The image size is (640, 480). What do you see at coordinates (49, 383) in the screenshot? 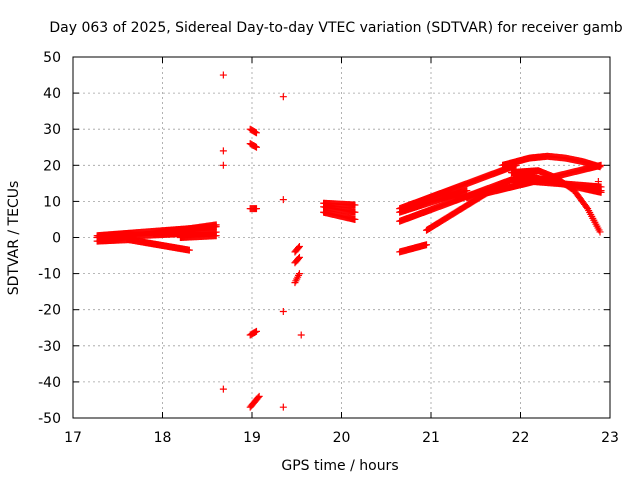
I see `y-tick-label: -40` at bounding box center [49, 383].